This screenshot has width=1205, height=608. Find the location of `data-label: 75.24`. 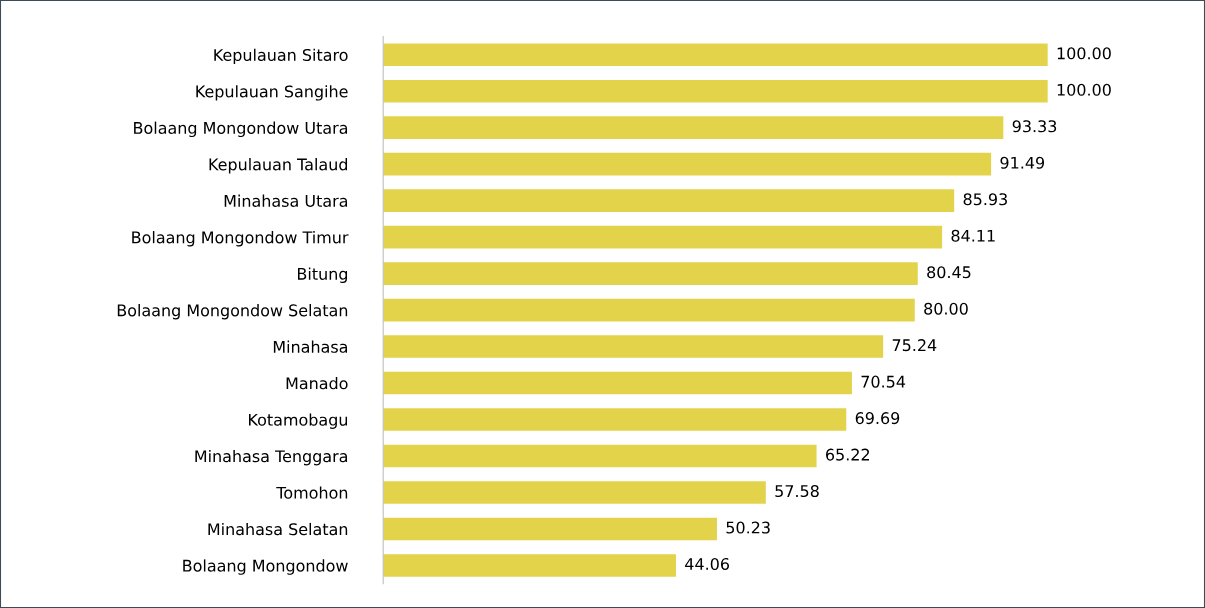

data-label: 75.24 is located at coordinates (914, 345).